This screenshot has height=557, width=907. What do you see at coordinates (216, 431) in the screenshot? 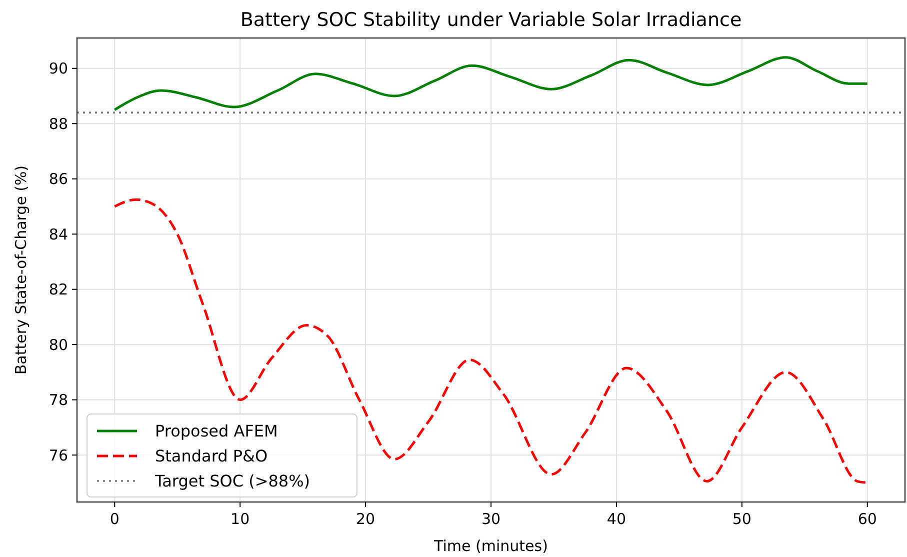
I see `legend-label: Proposed AFEM` at bounding box center [216, 431].